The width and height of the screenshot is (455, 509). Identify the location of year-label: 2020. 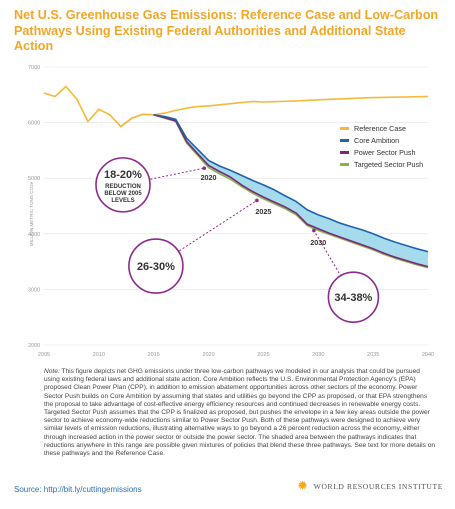
(209, 177).